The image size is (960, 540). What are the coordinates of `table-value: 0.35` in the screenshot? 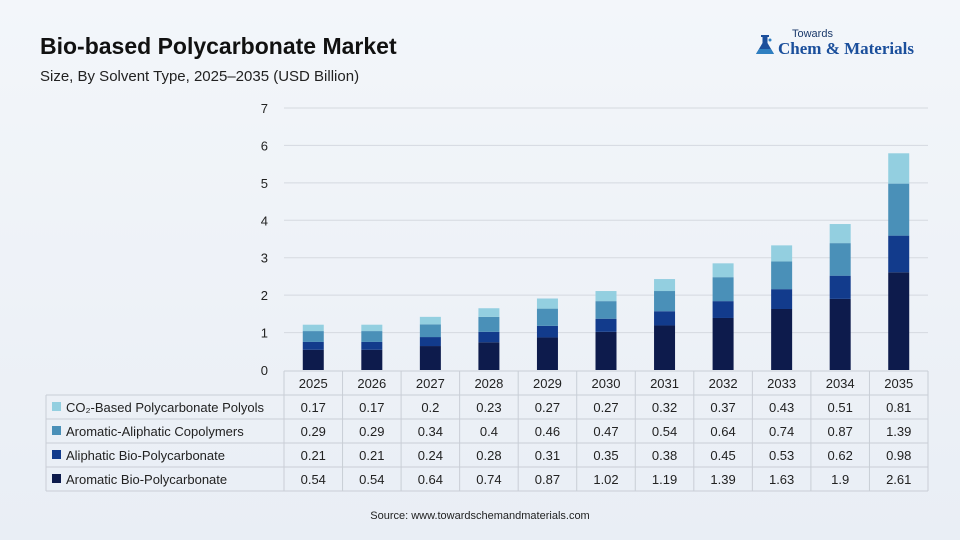 It's located at (605, 455).